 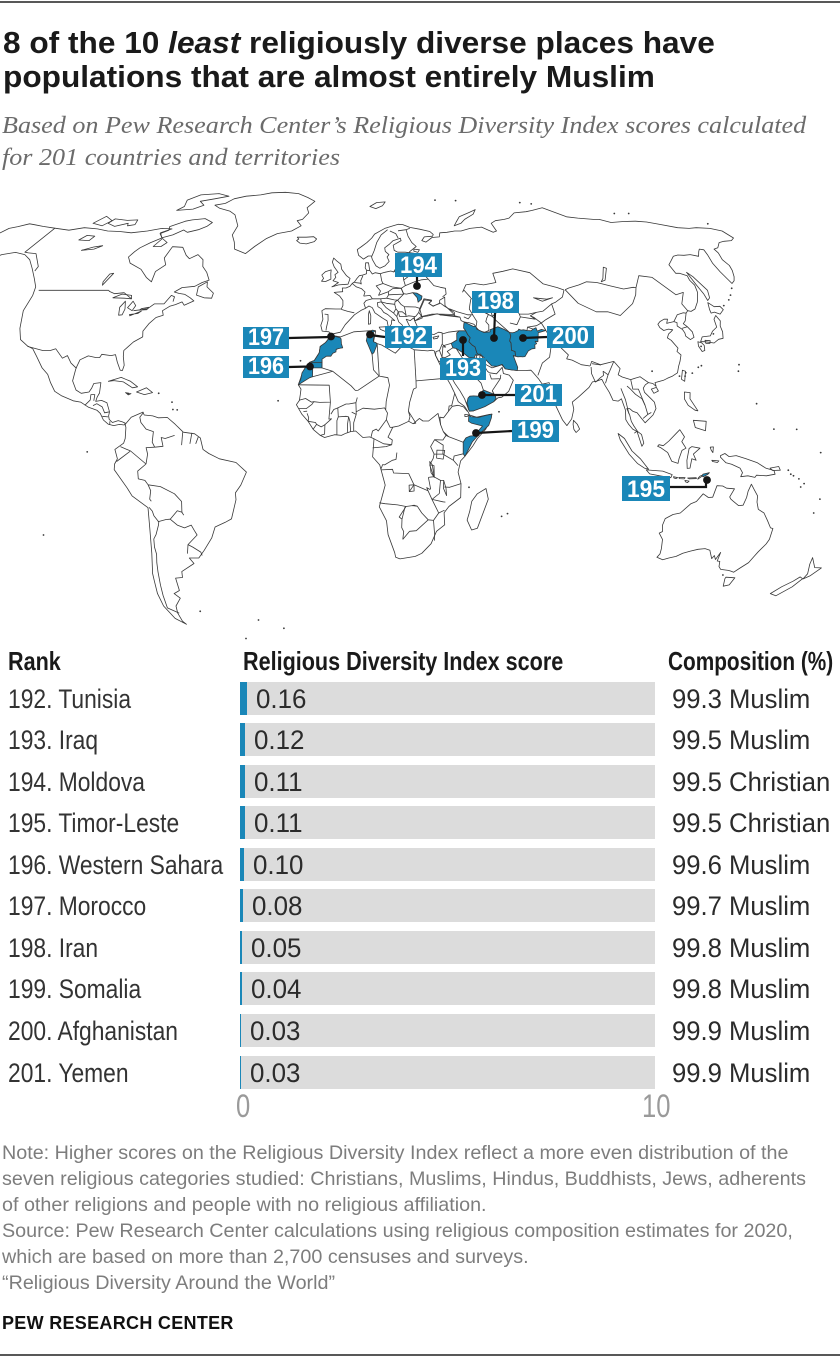 What do you see at coordinates (535, 430) in the screenshot?
I see `svg-text: 199` at bounding box center [535, 430].